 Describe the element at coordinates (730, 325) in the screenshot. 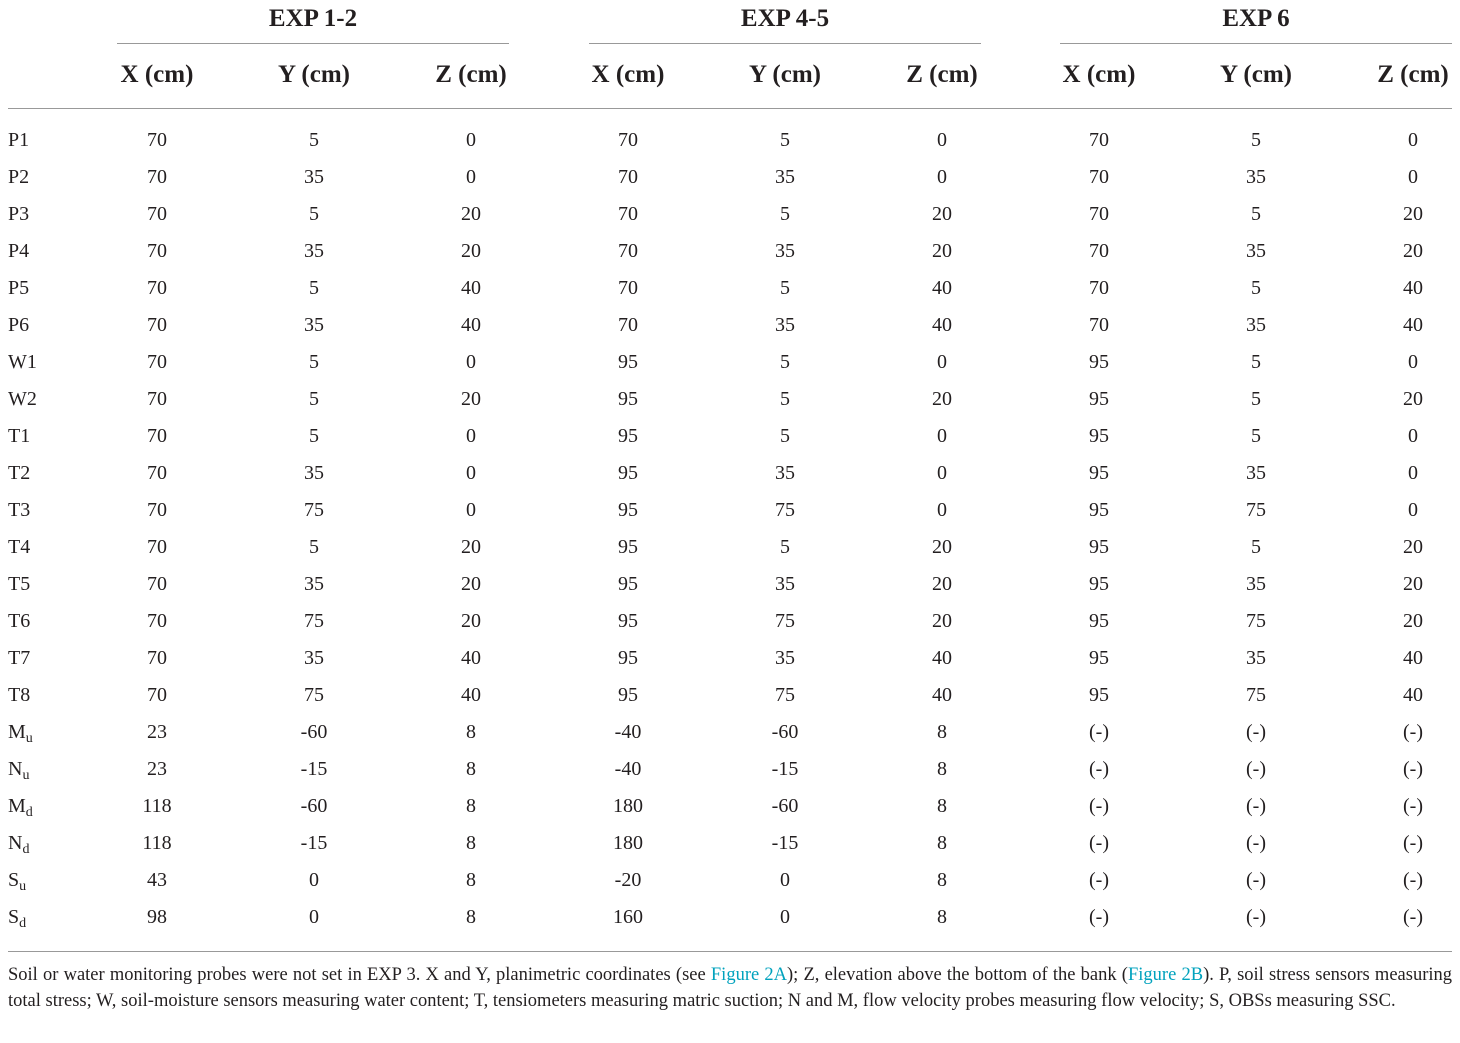

I see `table-row: P6 70 35 40 70 35 40 70 35 40` at that location.